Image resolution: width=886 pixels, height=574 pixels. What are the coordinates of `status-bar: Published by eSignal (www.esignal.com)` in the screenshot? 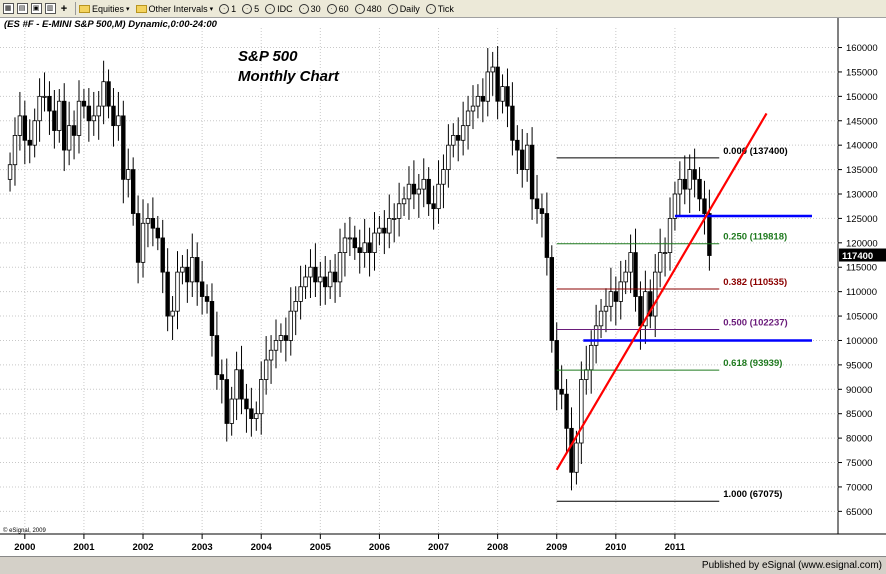 It's located at (443, 565).